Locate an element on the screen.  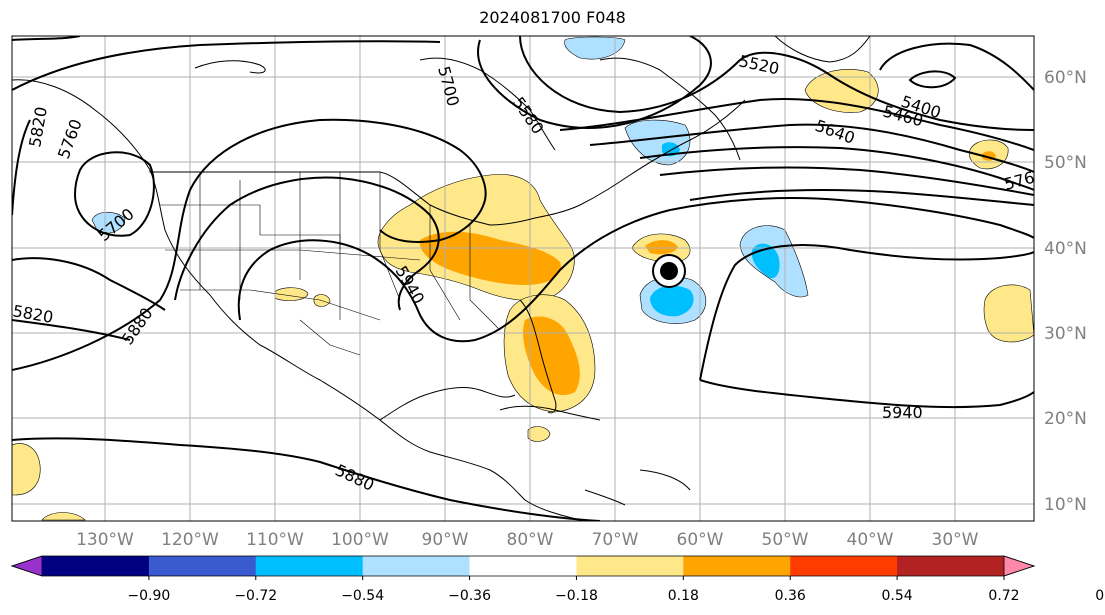
colorbar-tick-label: −0.72 is located at coordinates (255, 596).